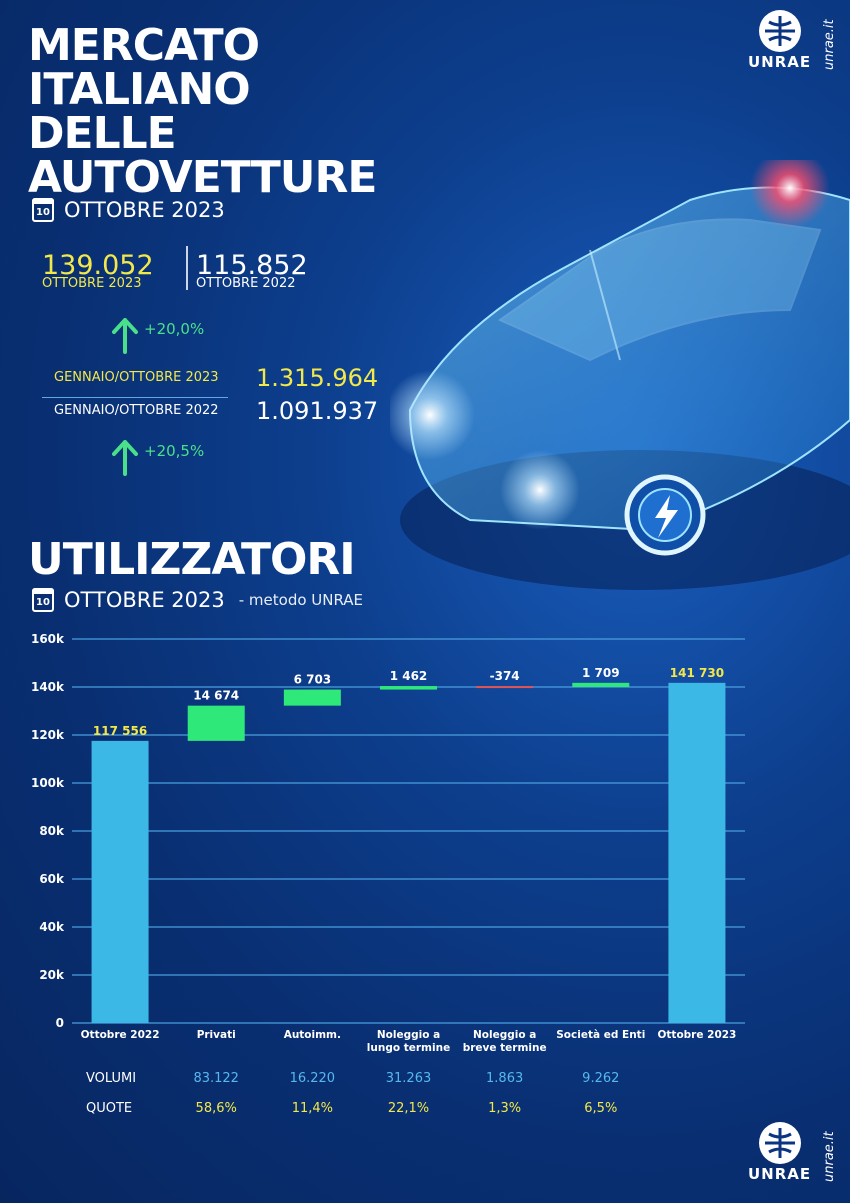 The height and width of the screenshot is (1203, 850). Describe the element at coordinates (601, 1078) in the screenshot. I see `volume-cell: 9.262` at that location.